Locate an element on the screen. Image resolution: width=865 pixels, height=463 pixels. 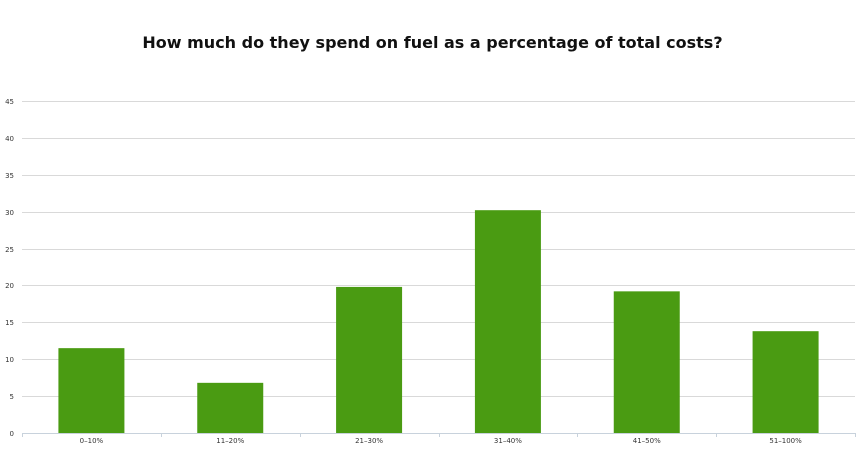
y-tick-label: 40 is located at coordinates (9, 139).